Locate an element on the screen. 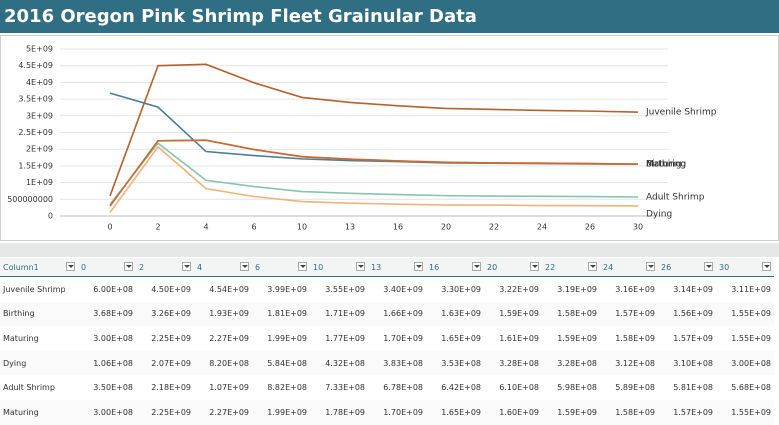 This screenshot has width=779, height=425. row-label: Adult Shrimp is located at coordinates (29, 388).